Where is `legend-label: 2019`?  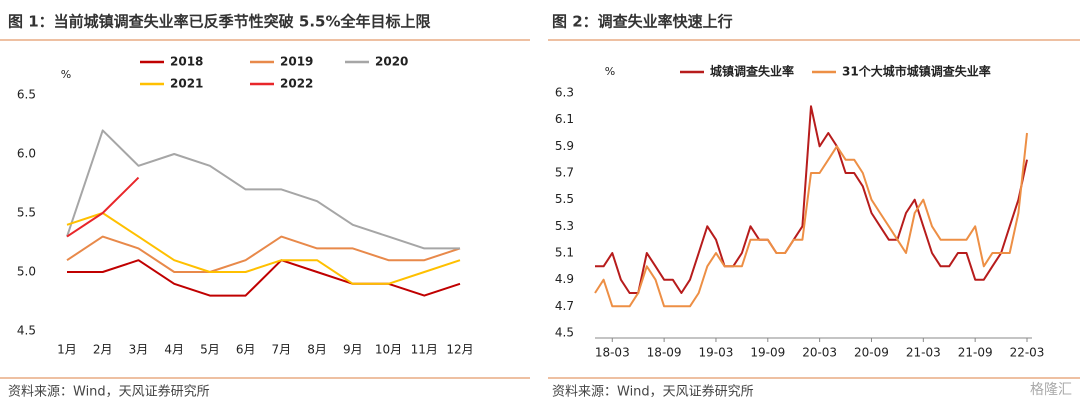
legend-label: 2019 is located at coordinates (296, 62).